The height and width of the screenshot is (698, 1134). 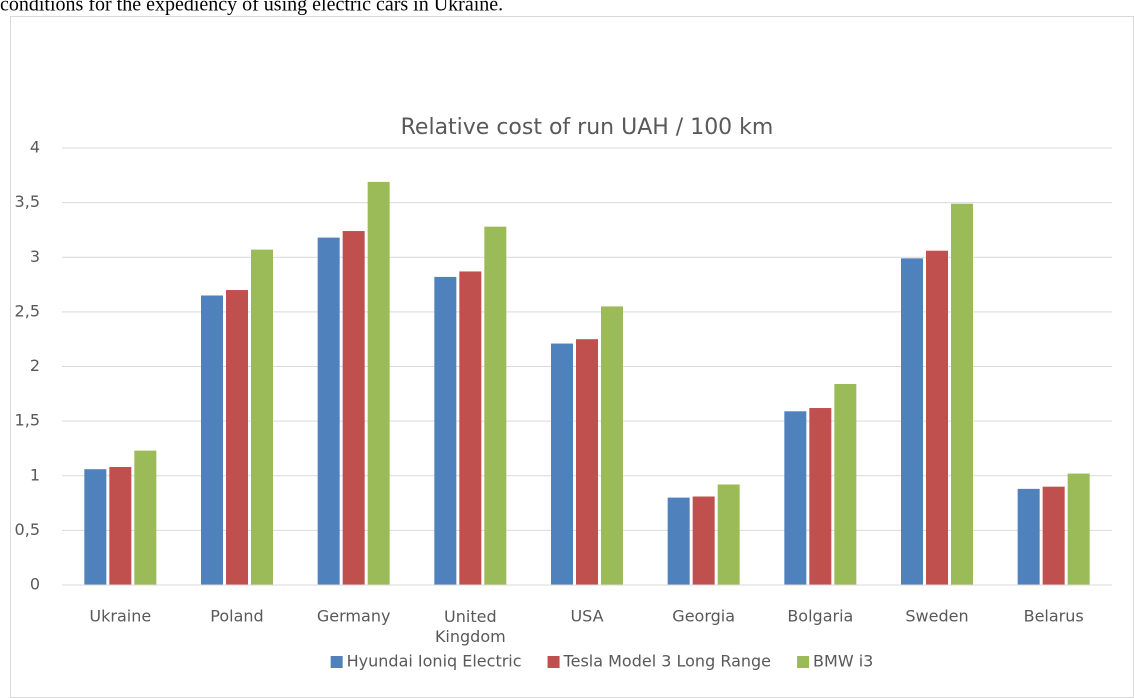 What do you see at coordinates (936, 616) in the screenshot?
I see `x-tick-label: Sweden` at bounding box center [936, 616].